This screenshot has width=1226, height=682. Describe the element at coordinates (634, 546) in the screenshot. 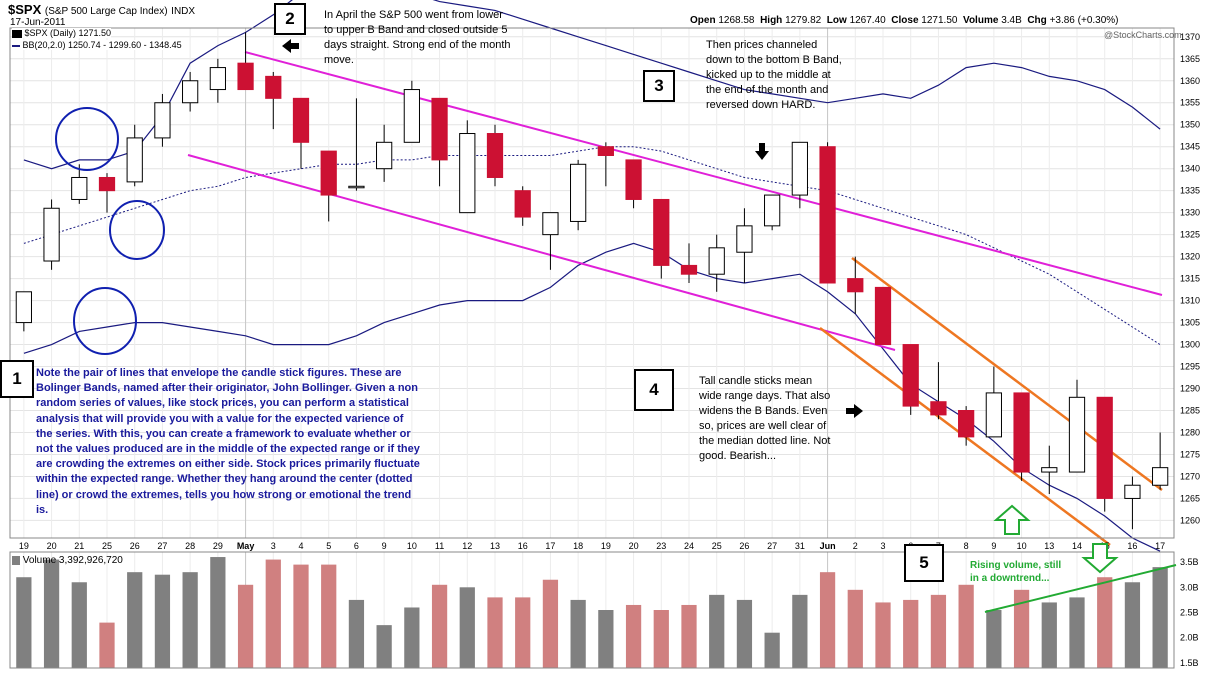

I see `x-tick-label: 20` at that location.